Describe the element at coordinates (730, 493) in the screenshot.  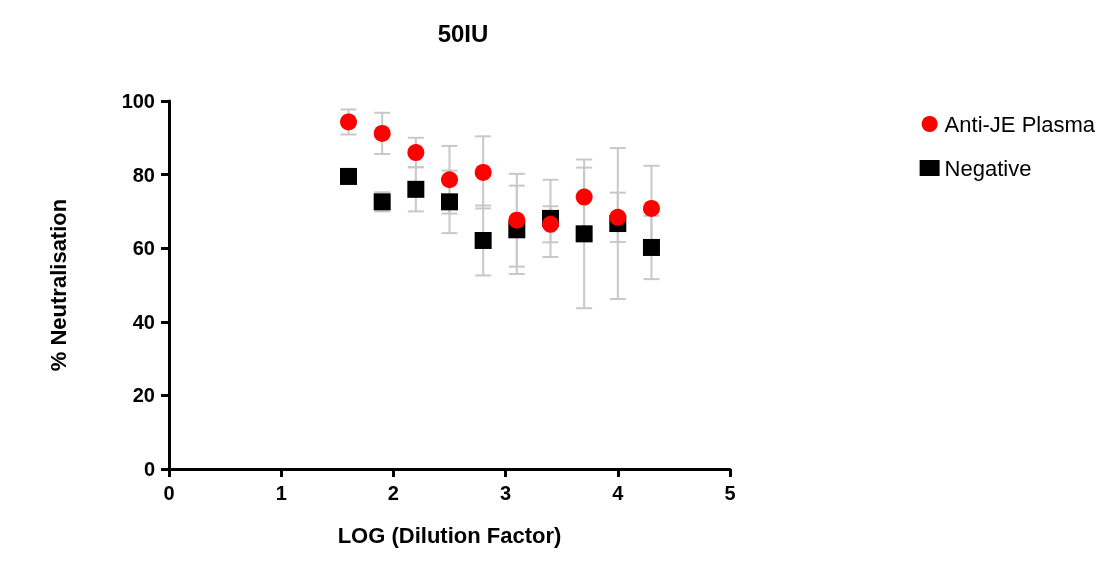
I see `x-tick-label: 5` at that location.